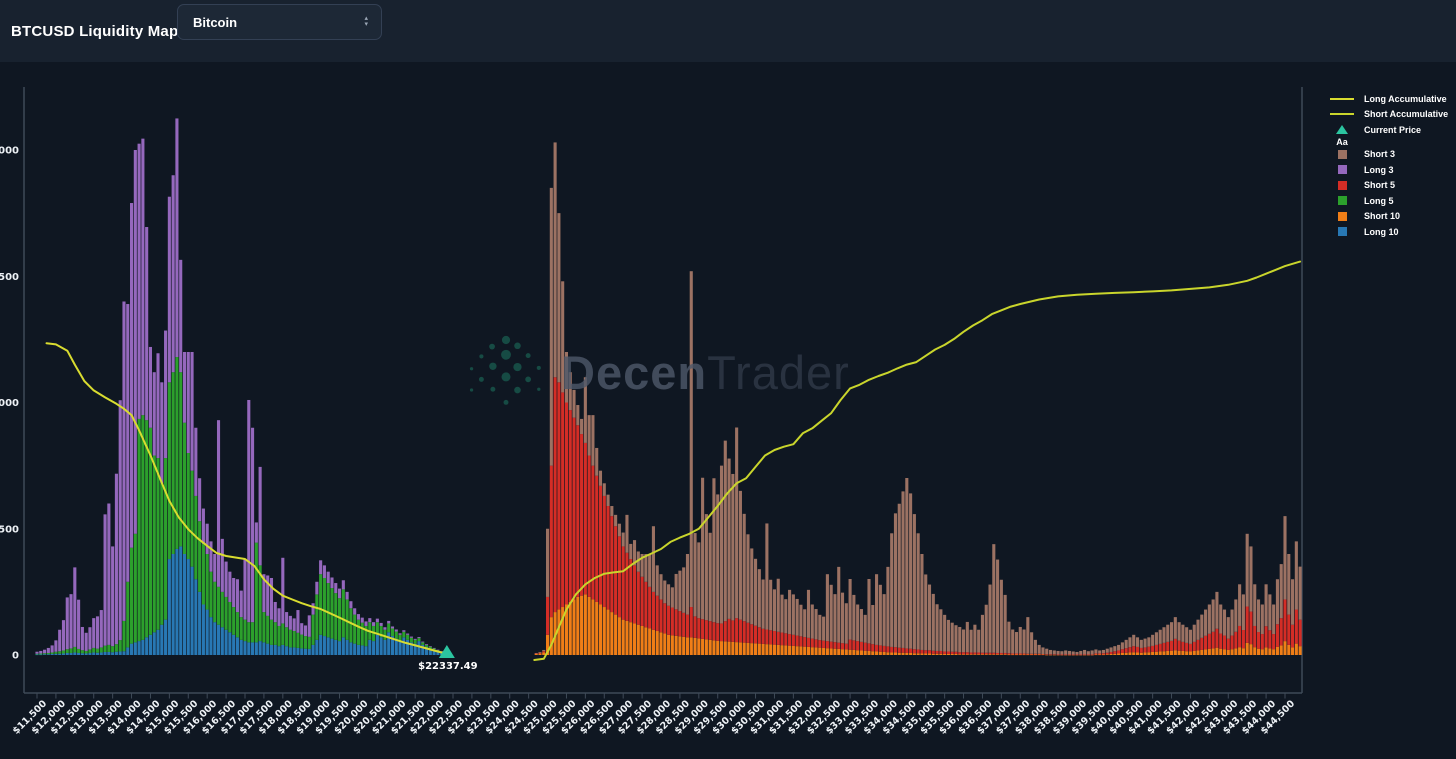 The image size is (1456, 759). Describe the element at coordinates (1392, 170) in the screenshot. I see `legend-item-long-3: Long 3` at that location.